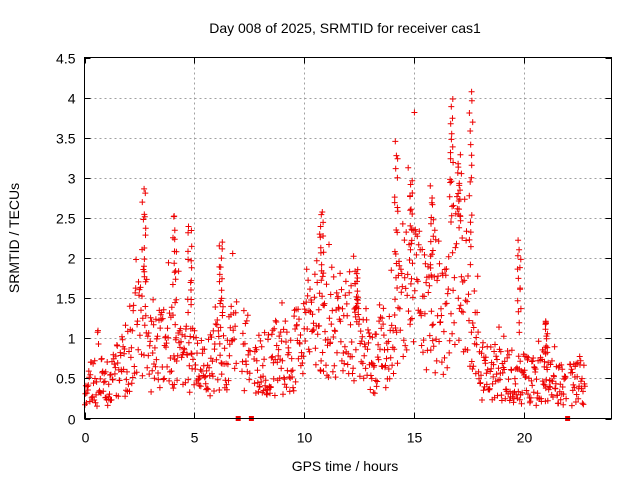 This screenshot has width=640, height=480. What do you see at coordinates (66, 379) in the screenshot?
I see `y-tick-label: 0.5` at bounding box center [66, 379].